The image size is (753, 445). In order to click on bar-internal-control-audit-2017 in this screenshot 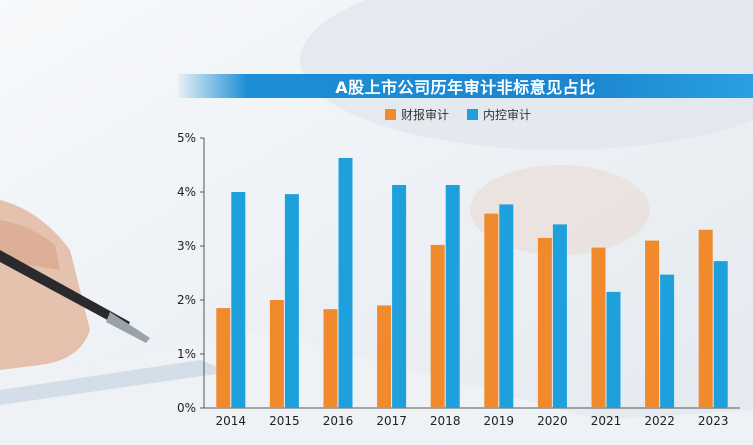, I will do `click(399, 296)`.